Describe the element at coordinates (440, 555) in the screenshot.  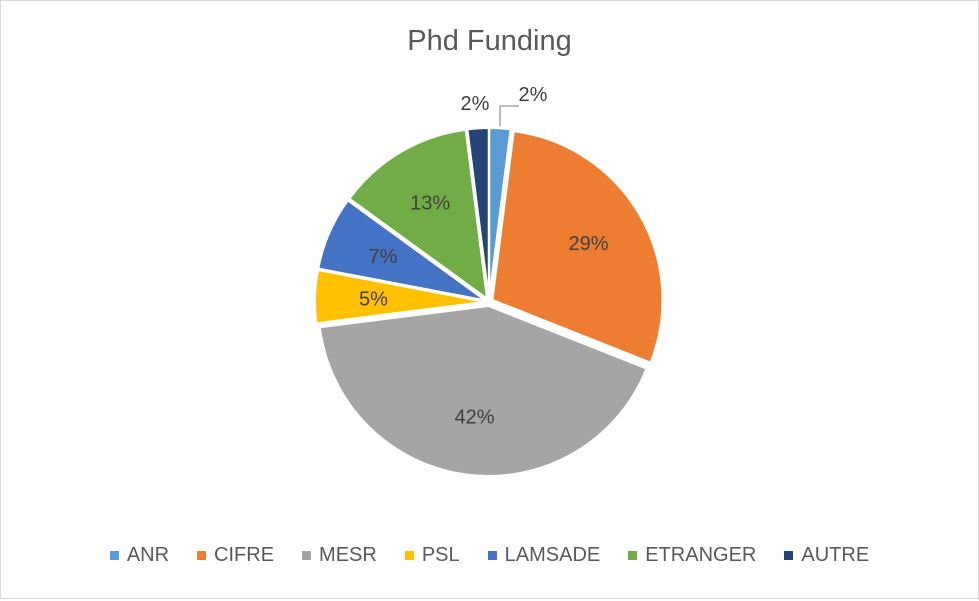
I see `legend-label: PSL` at that location.